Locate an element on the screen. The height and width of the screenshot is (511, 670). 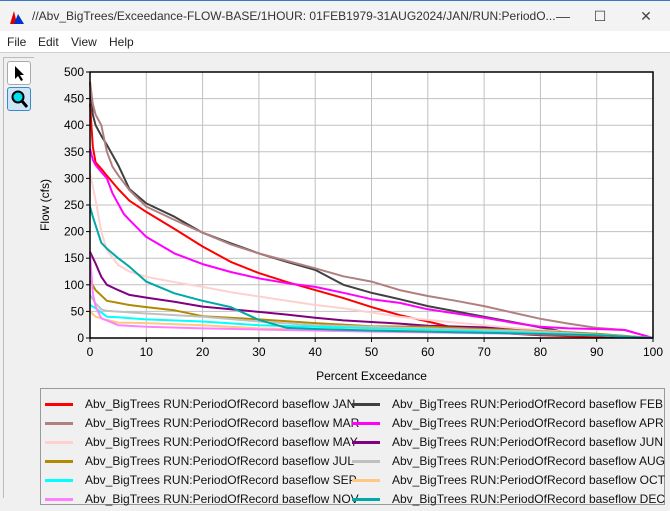
x-tick-label: 30 is located at coordinates (259, 352).